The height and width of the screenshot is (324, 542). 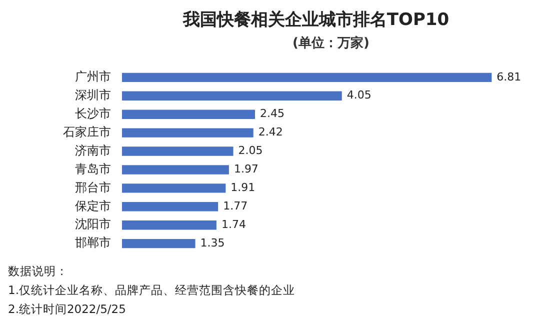 I want to click on data-label: 1.91, so click(x=243, y=187).